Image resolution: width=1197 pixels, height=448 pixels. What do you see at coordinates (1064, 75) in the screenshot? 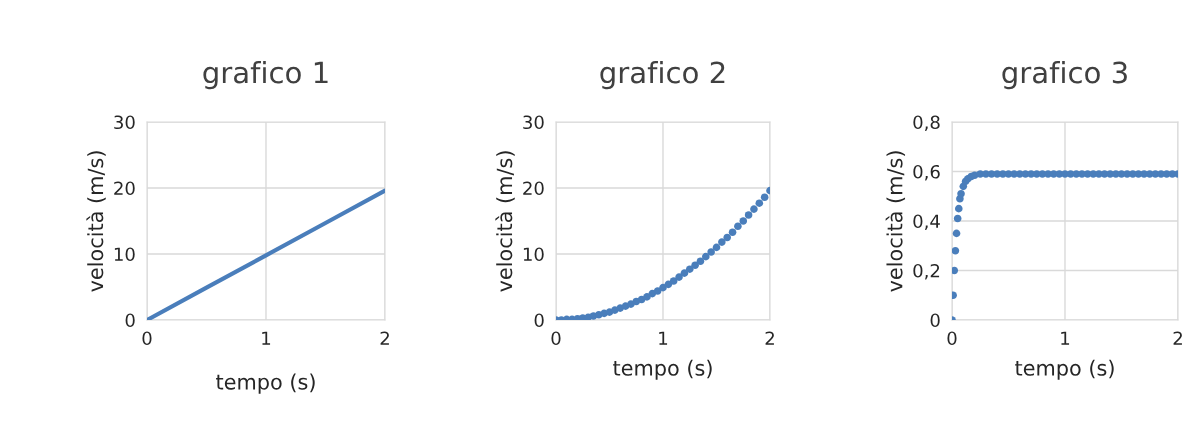
I see `chart-title: grafico 3` at bounding box center [1064, 75].